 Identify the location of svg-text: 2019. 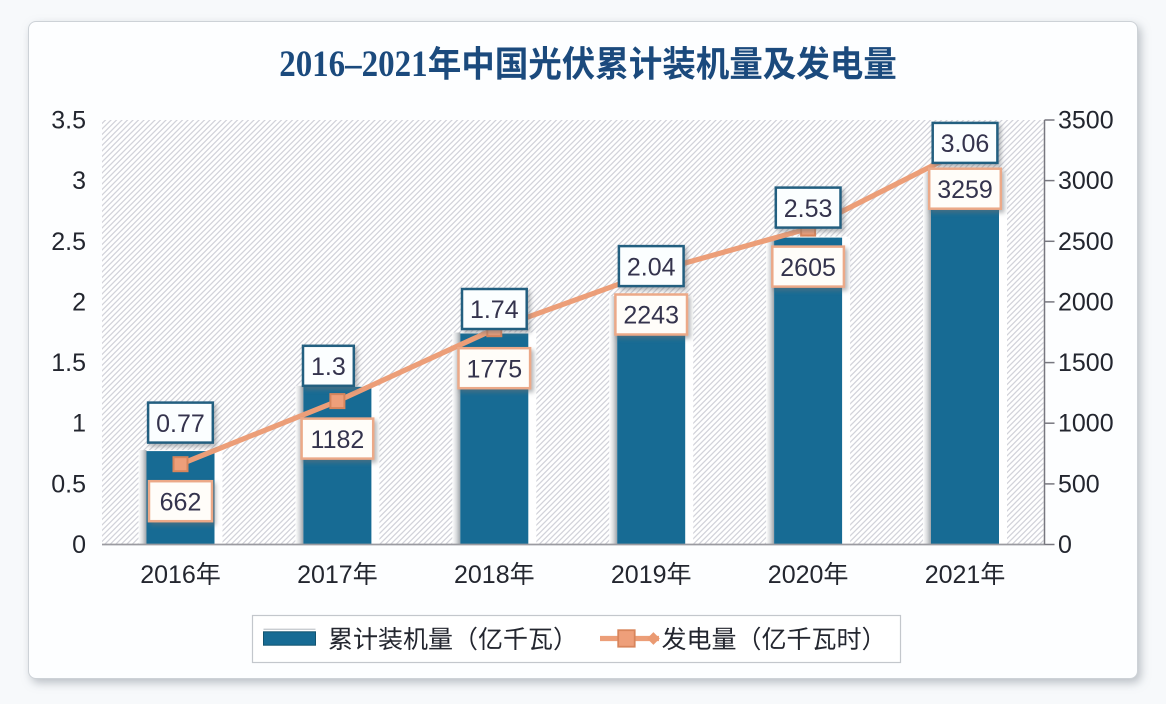
(639, 575).